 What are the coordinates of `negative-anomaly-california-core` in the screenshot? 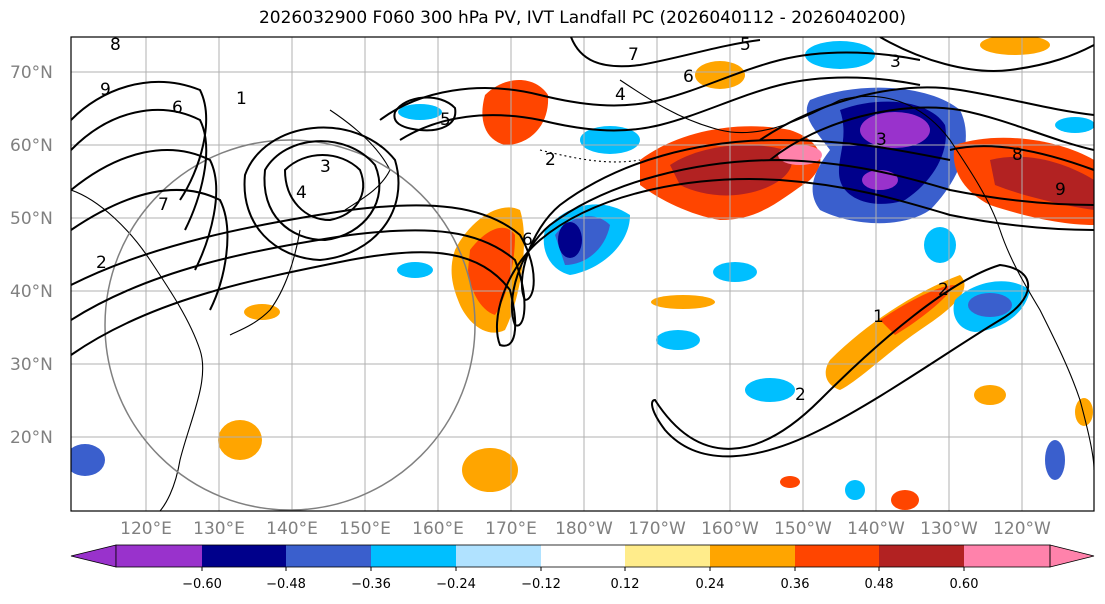 It's located at (990, 305).